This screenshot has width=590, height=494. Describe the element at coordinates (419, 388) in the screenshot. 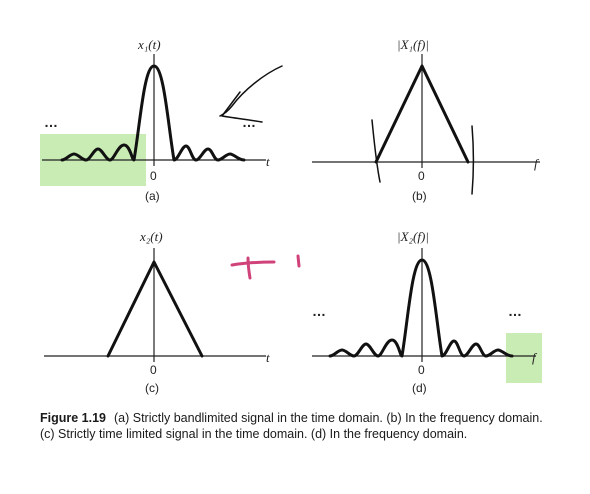

I see `panel-d-label: (d)` at that location.